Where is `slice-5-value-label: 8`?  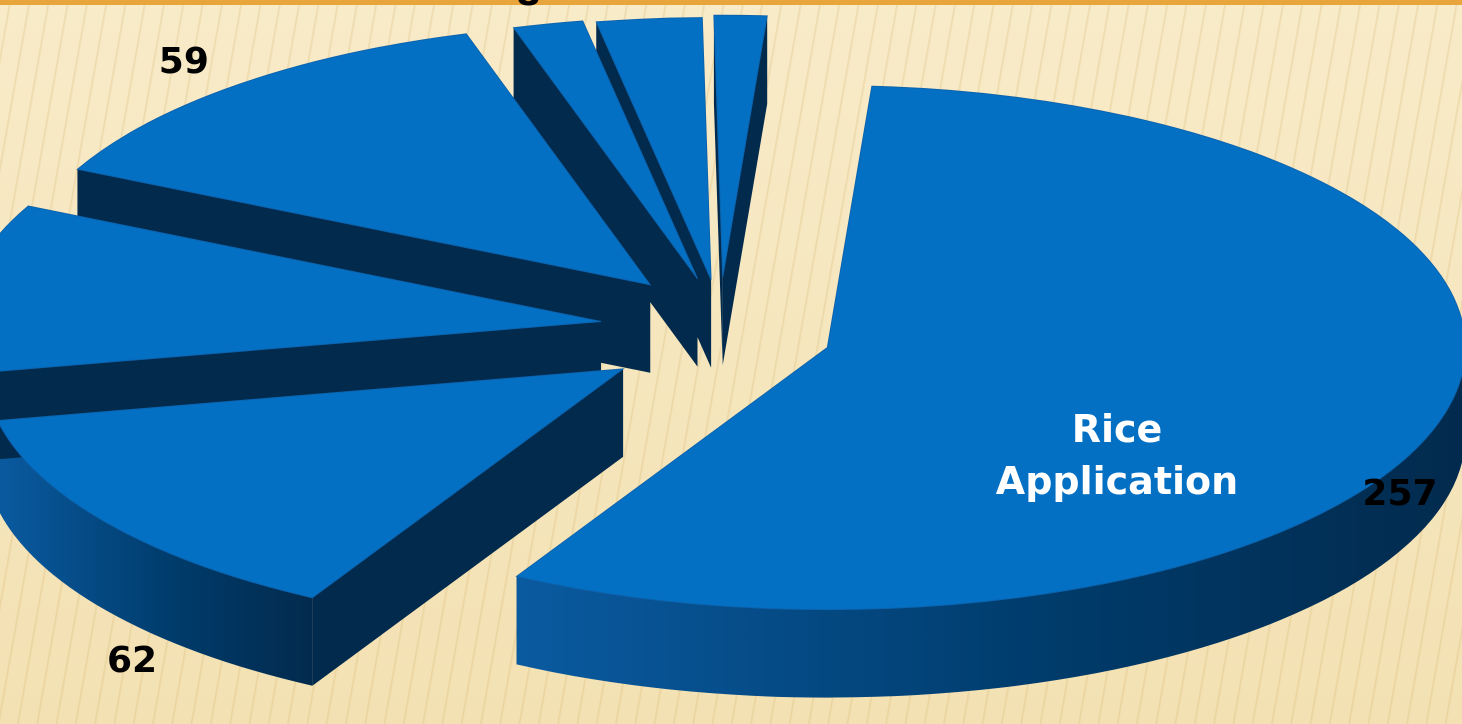 slice-5-value-label: 8 is located at coordinates (528, 7).